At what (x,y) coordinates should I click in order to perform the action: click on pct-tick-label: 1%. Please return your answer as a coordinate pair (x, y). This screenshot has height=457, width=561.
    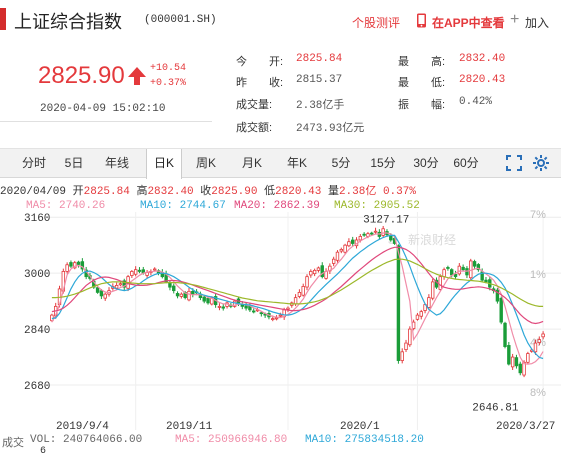
    Looking at the image, I should click on (538, 275).